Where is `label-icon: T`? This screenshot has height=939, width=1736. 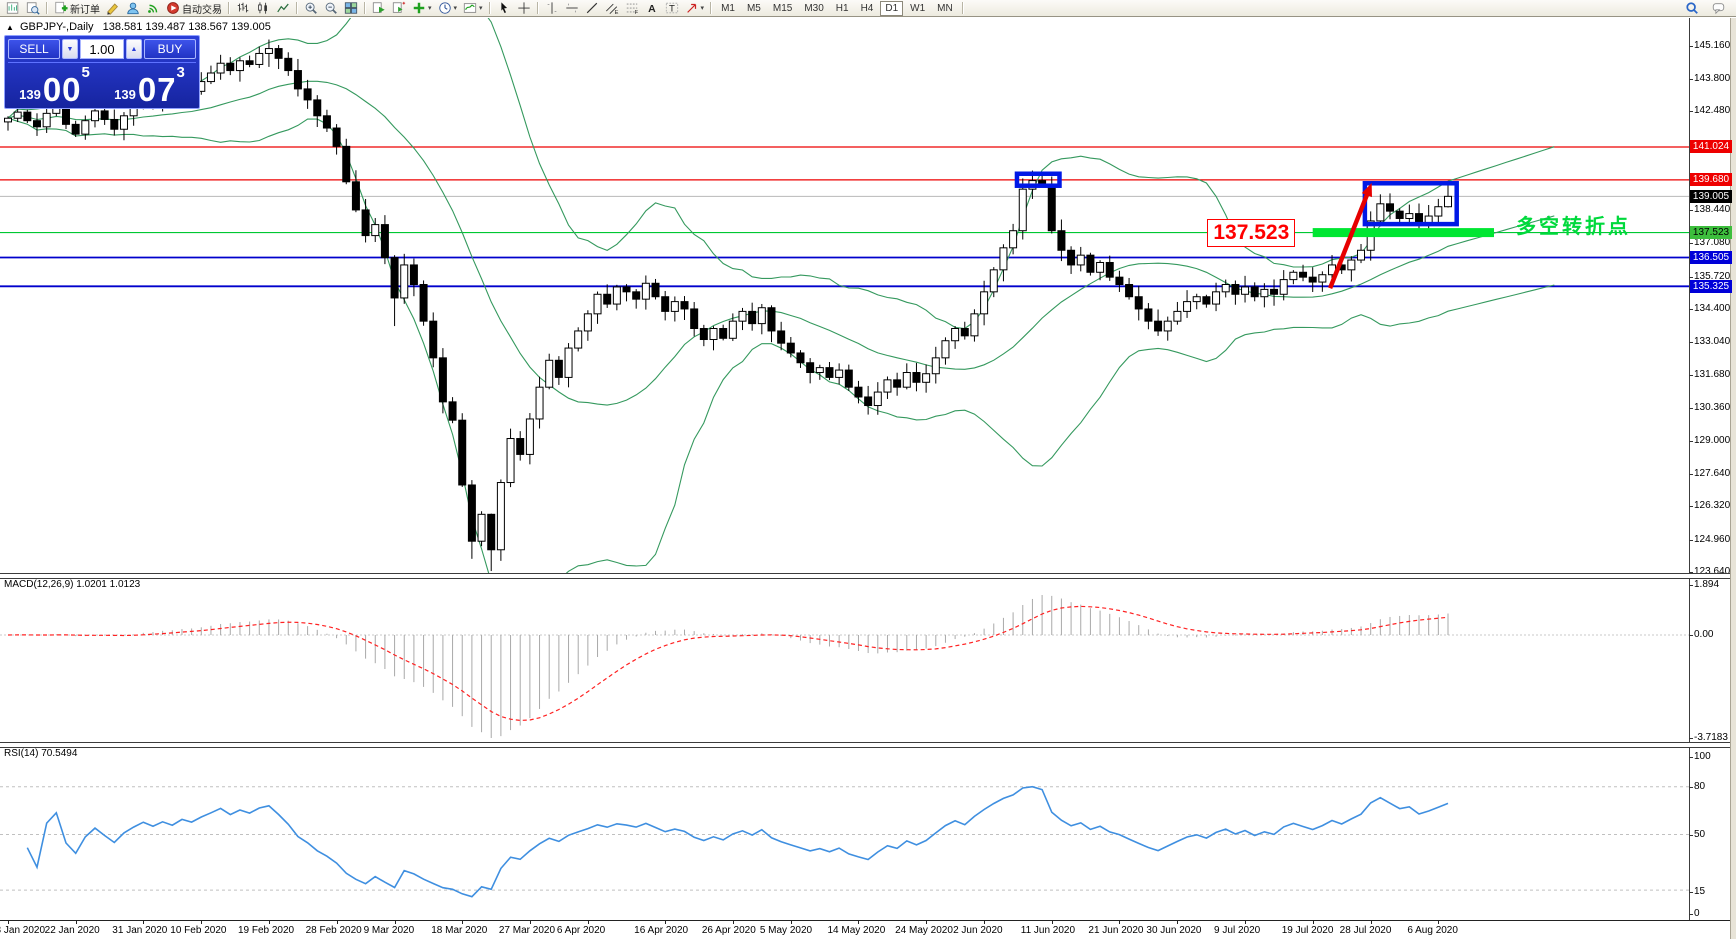
label-icon: T is located at coordinates (671, 8).